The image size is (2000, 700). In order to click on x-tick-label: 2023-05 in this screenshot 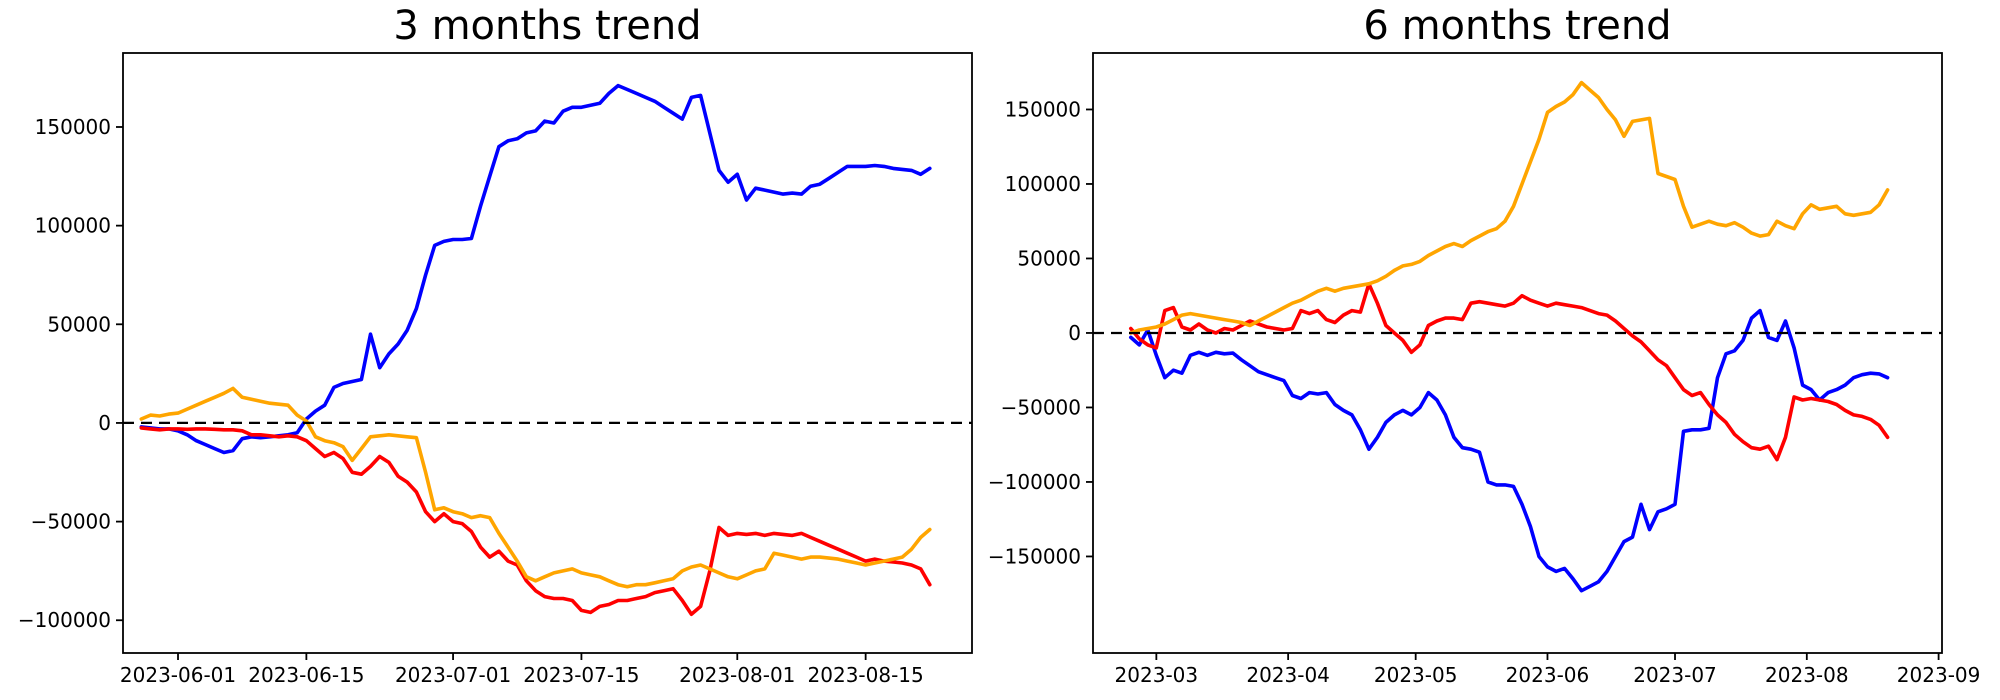, I will do `click(1416, 675)`.